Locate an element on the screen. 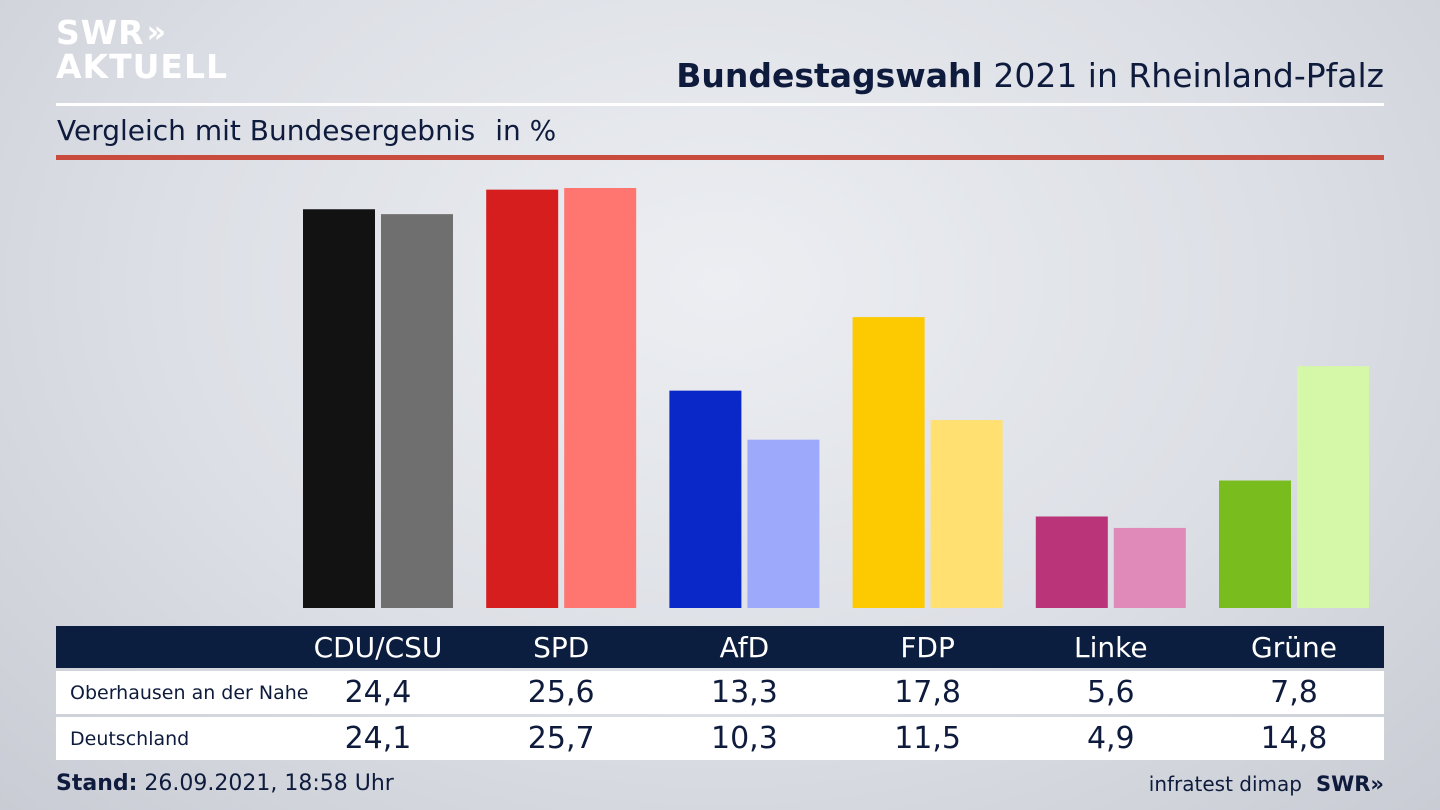  source-label: infratest dimap is located at coordinates (1225, 784).